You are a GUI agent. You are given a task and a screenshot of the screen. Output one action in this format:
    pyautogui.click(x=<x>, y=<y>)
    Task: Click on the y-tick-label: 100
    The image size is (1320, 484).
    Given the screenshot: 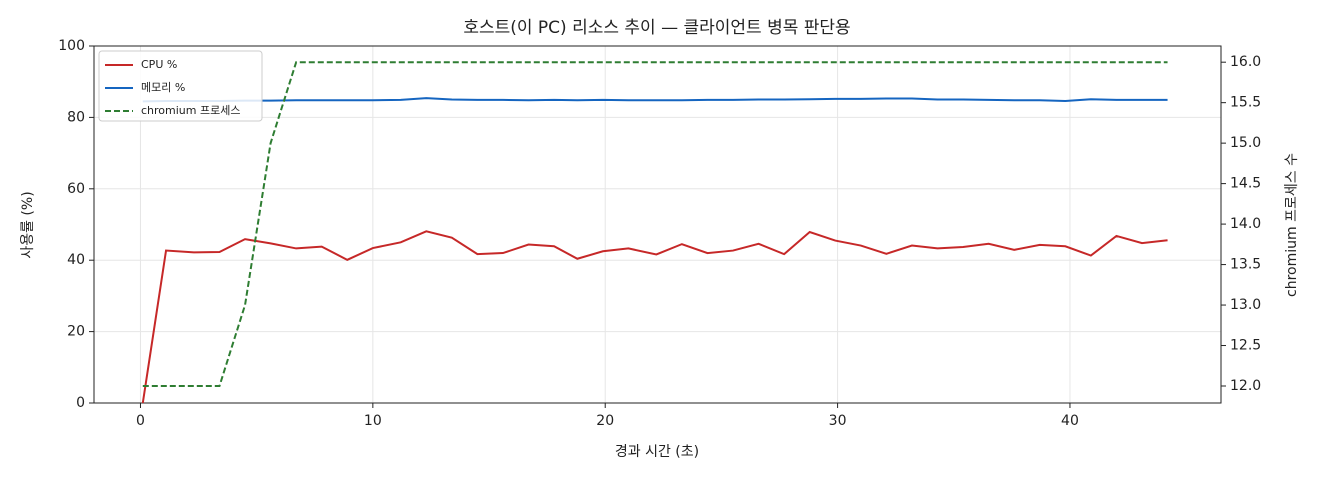 What is the action you would take?
    pyautogui.click(x=71, y=46)
    